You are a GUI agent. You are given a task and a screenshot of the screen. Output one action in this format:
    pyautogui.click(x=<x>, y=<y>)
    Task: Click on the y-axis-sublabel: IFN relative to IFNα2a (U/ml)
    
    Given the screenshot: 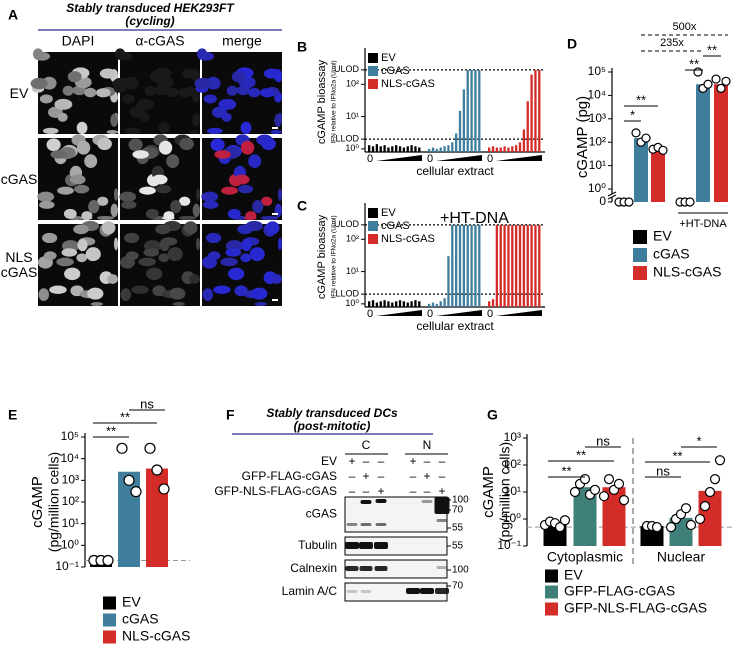 What is the action you would take?
    pyautogui.click(x=334, y=101)
    